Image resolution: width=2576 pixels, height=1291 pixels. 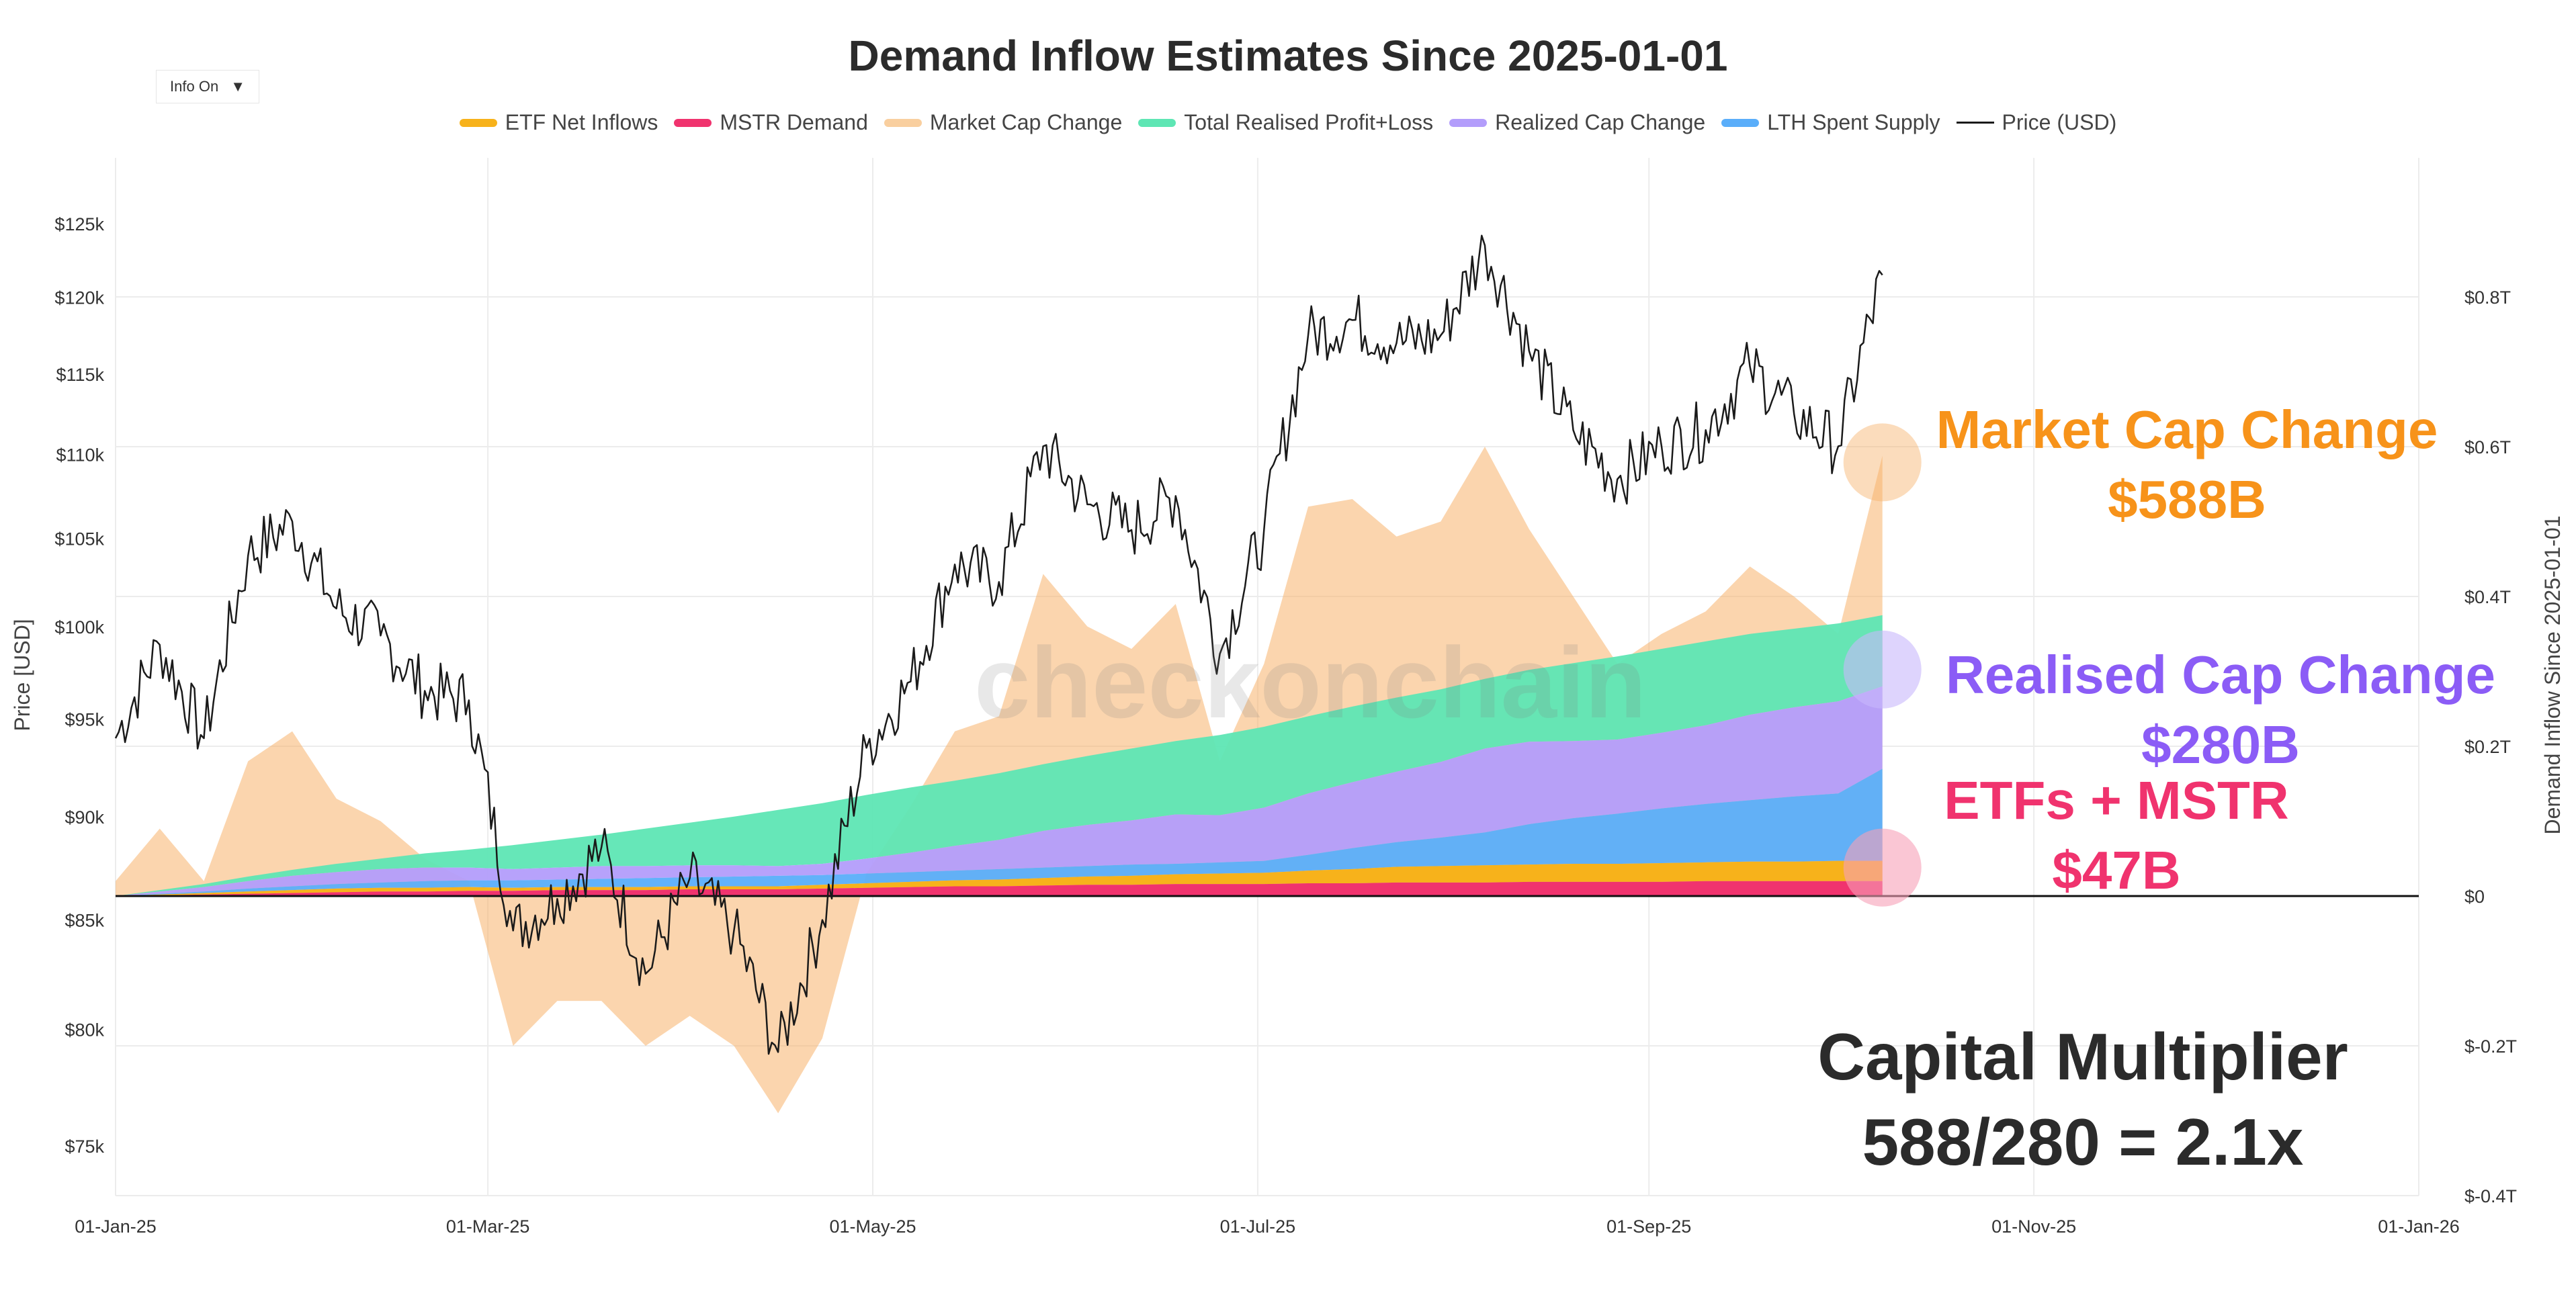 What do you see at coordinates (1600, 122) in the screenshot?
I see `legend-label: Realized Cap Change` at bounding box center [1600, 122].